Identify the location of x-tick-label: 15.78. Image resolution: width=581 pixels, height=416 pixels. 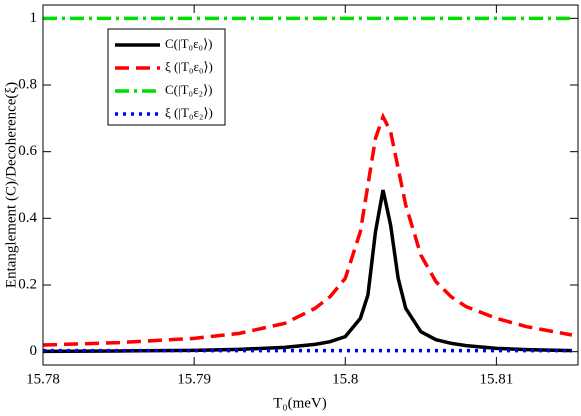
(43, 379).